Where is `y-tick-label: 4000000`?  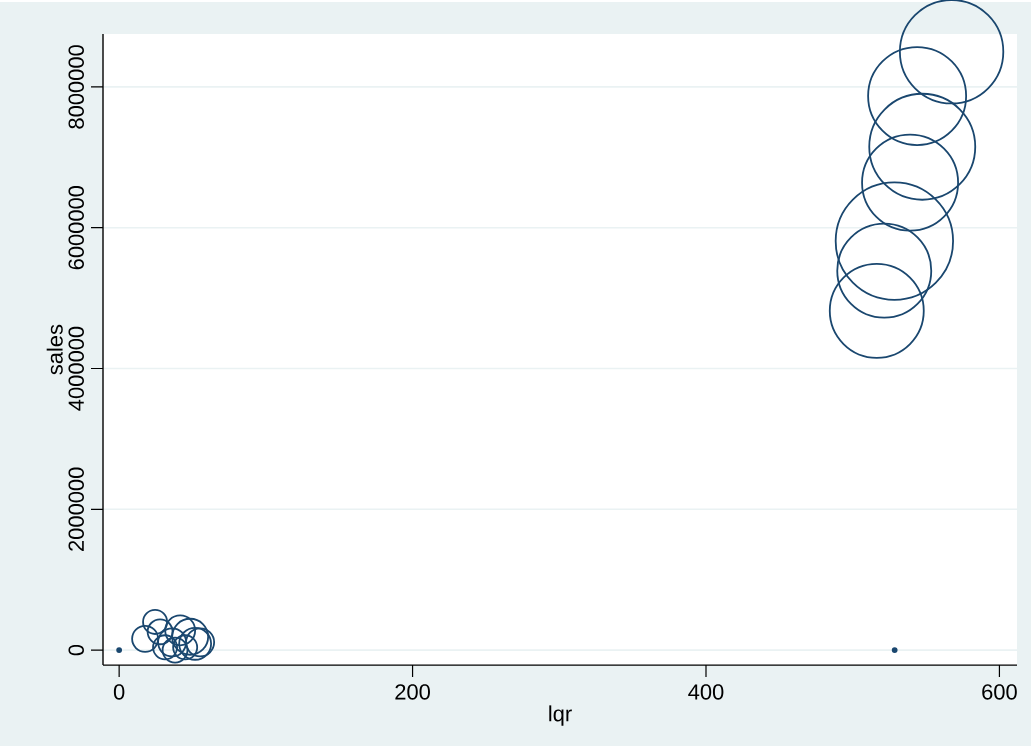
y-tick-label: 4000000 is located at coordinates (76, 368).